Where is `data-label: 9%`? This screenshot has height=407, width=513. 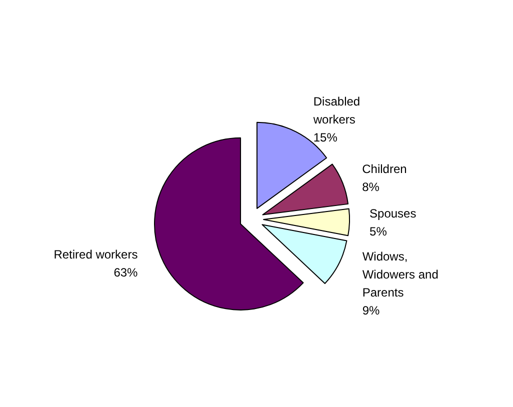 data-label: 9% is located at coordinates (371, 311).